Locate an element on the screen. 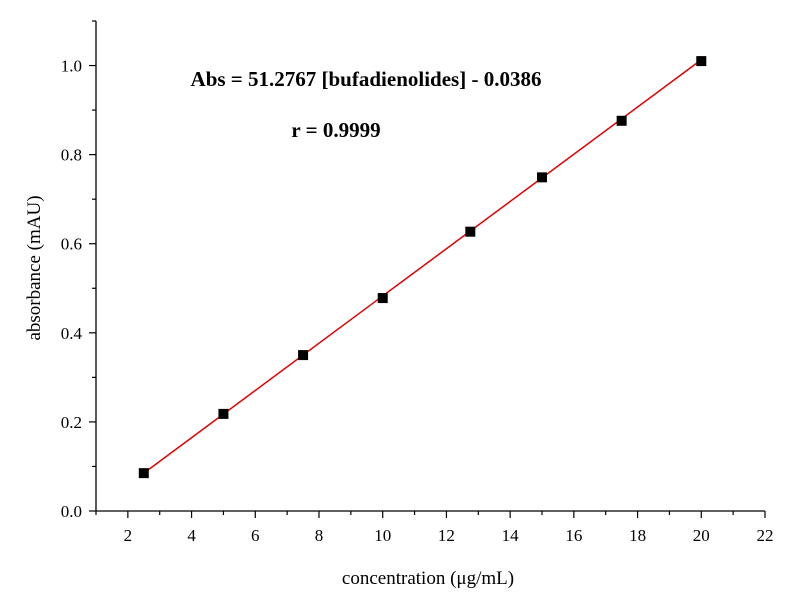 Image resolution: width=800 pixels, height=608 pixels. x-tick-label: 2 is located at coordinates (128, 535).